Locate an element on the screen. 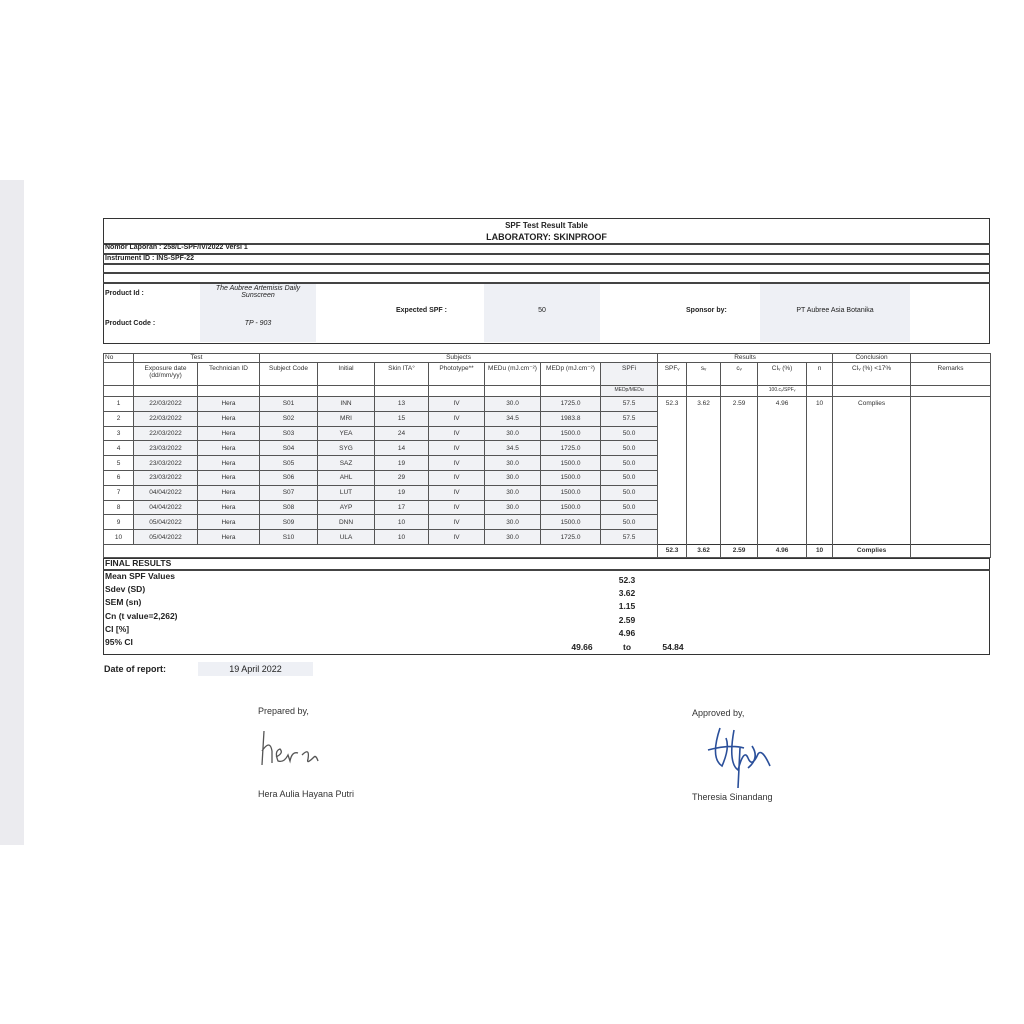 The width and height of the screenshot is (1024, 1024). total-remarks is located at coordinates (951, 550).